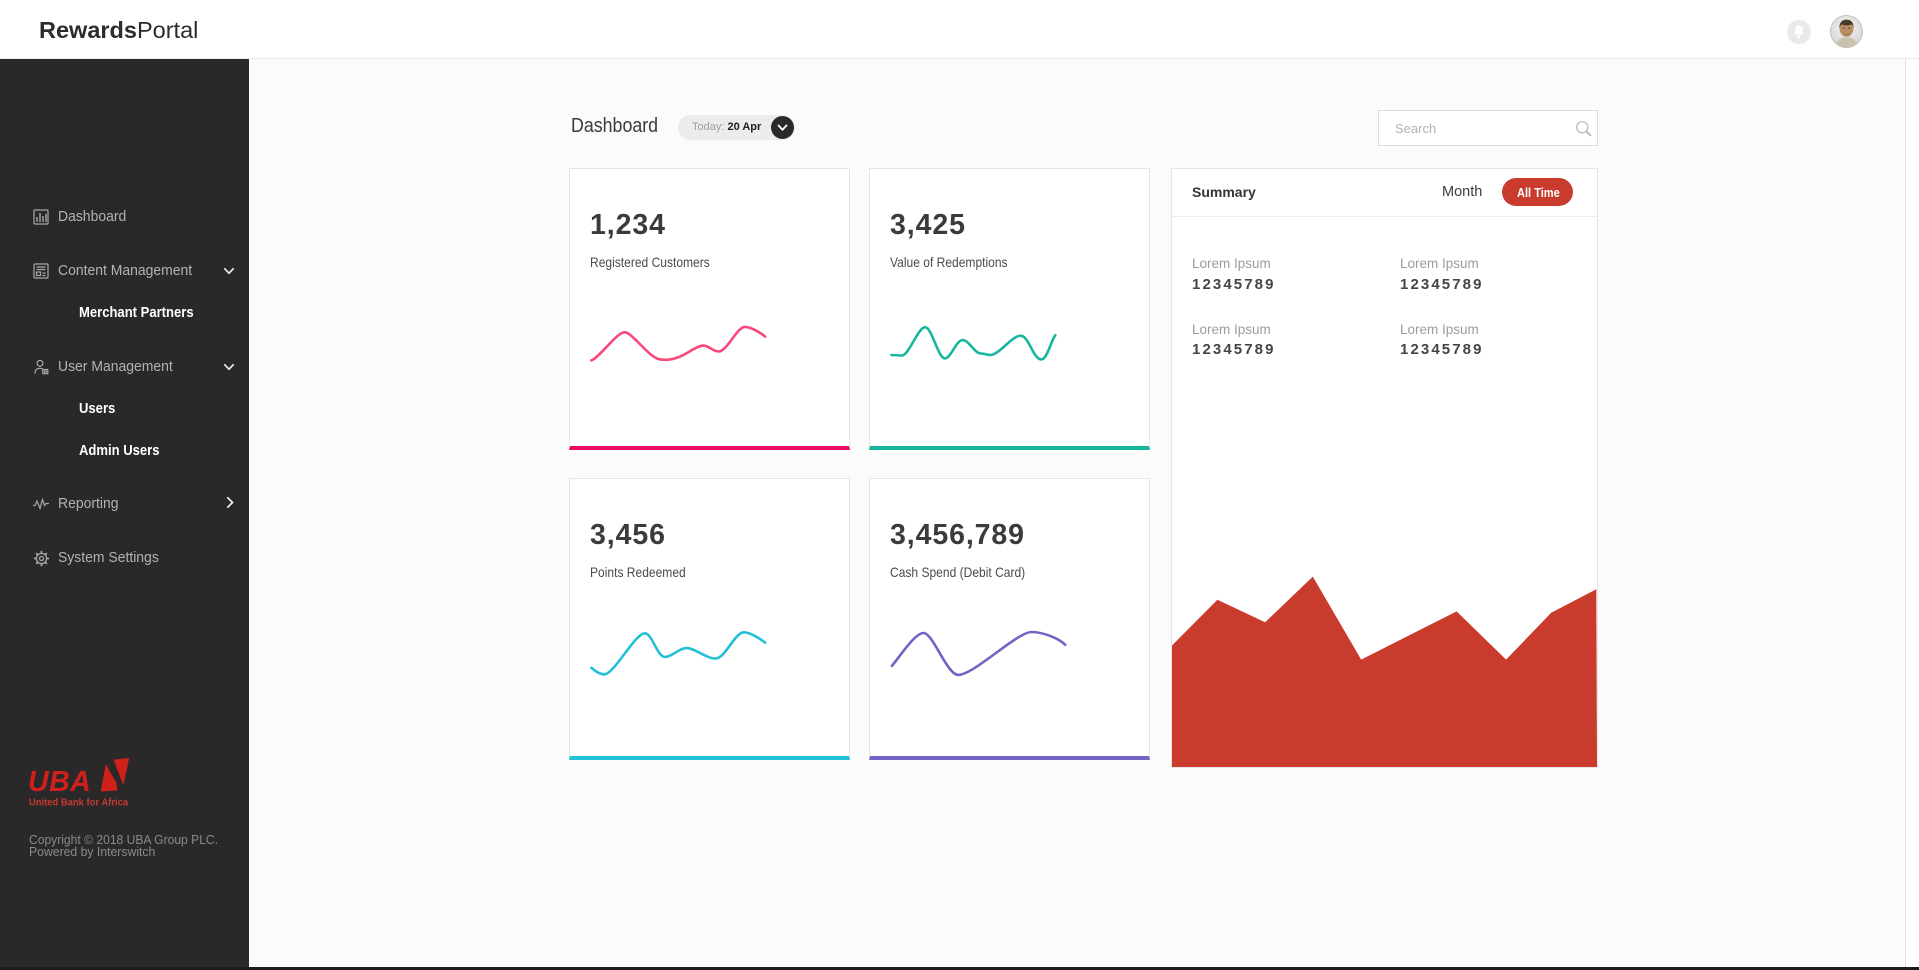 The width and height of the screenshot is (1919, 970). What do you see at coordinates (79, 803) in the screenshot?
I see `svg-text: United Bank for Africa` at bounding box center [79, 803].